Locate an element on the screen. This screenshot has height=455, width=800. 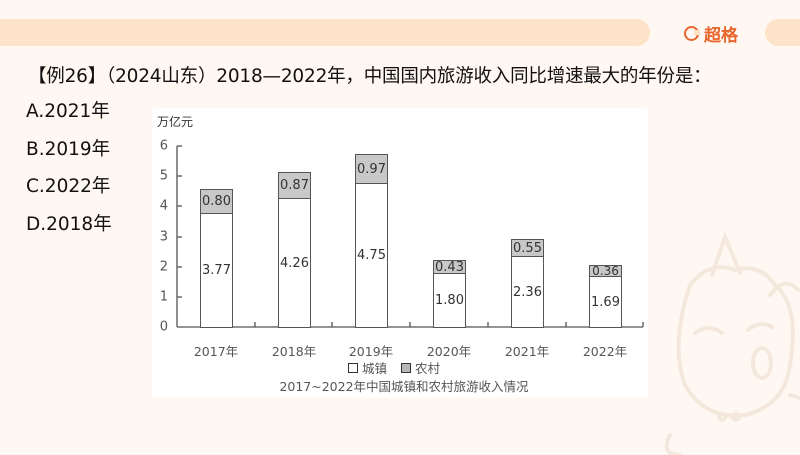
y-tick-label: 5 is located at coordinates (163, 176).